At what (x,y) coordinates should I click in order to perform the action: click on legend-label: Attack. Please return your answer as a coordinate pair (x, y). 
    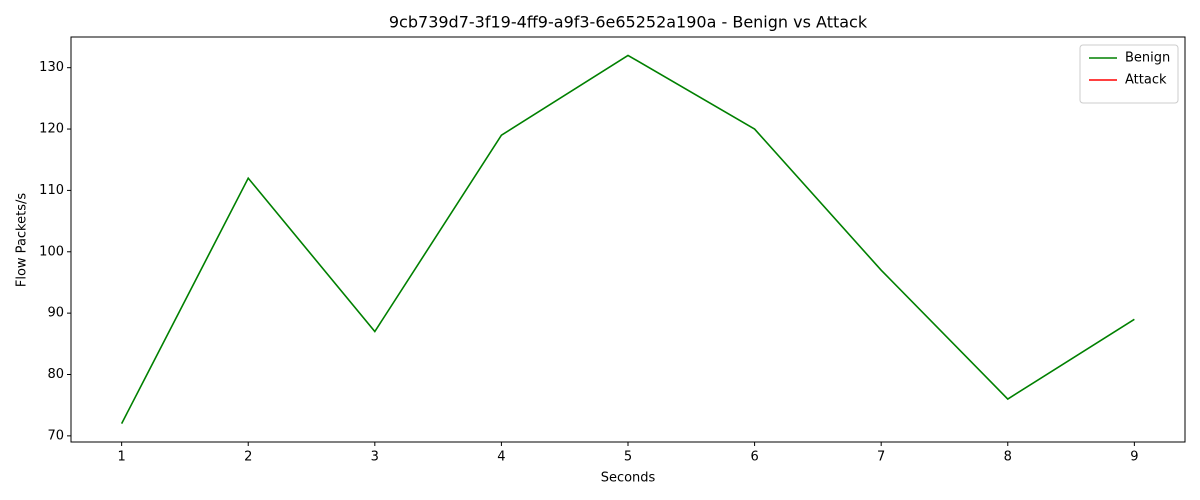
    Looking at the image, I should click on (1146, 80).